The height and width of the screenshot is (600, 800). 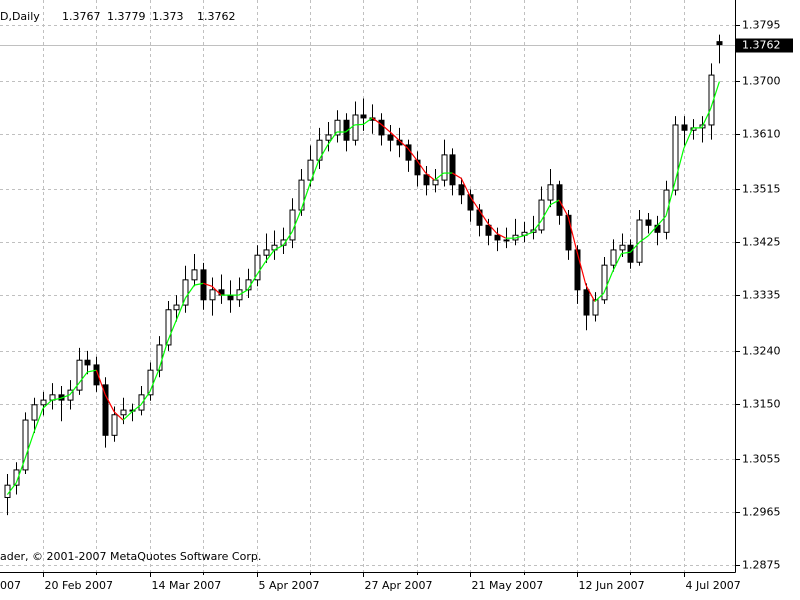 I want to click on x-tick-label: 20 Feb 2007, so click(x=79, y=585).